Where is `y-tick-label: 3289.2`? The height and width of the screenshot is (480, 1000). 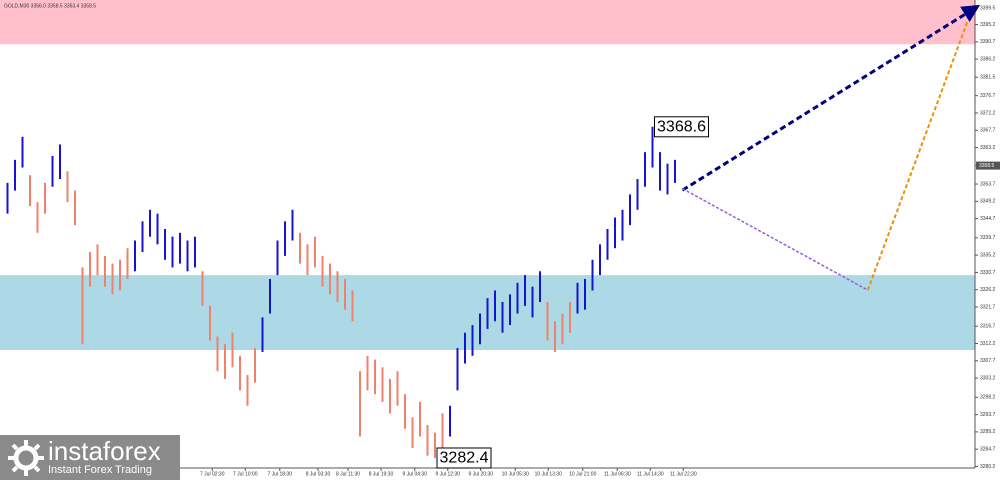
y-tick-label: 3289.2 is located at coordinates (988, 432).